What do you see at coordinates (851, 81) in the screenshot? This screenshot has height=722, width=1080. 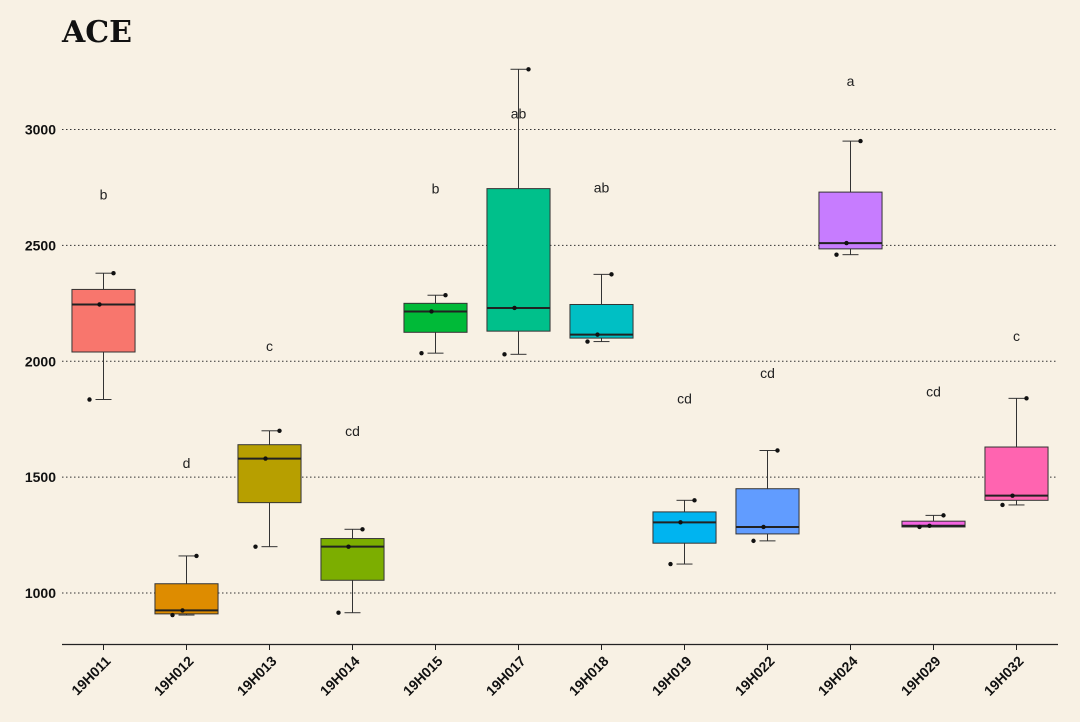 I see `significance-letter: a` at bounding box center [851, 81].